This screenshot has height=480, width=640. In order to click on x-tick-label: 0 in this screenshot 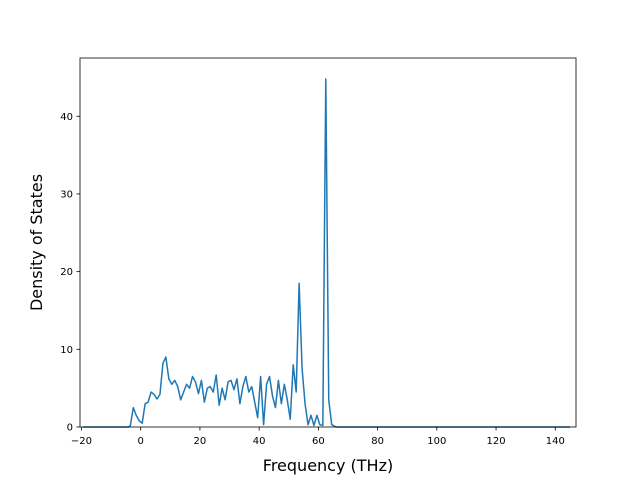, I will do `click(141, 441)`.